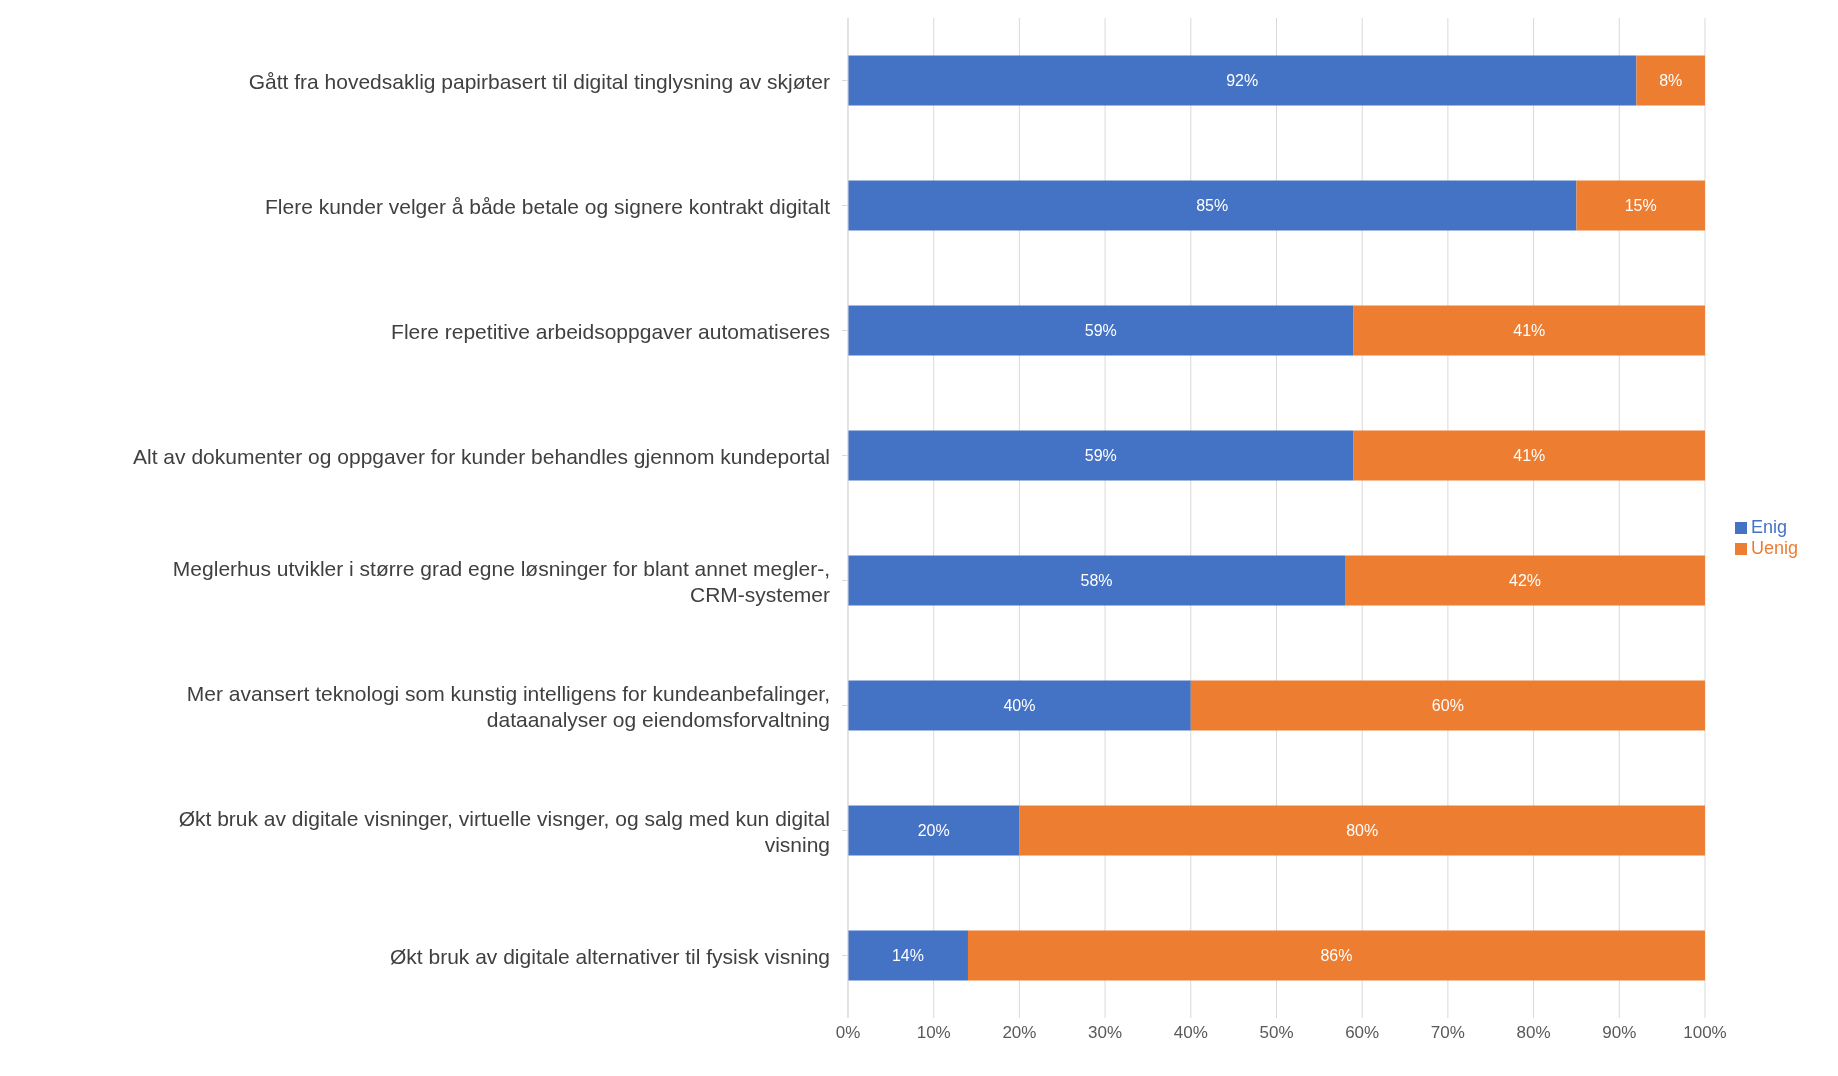 This screenshot has height=1076, width=1838. I want to click on data-label: 58%, so click(1096, 580).